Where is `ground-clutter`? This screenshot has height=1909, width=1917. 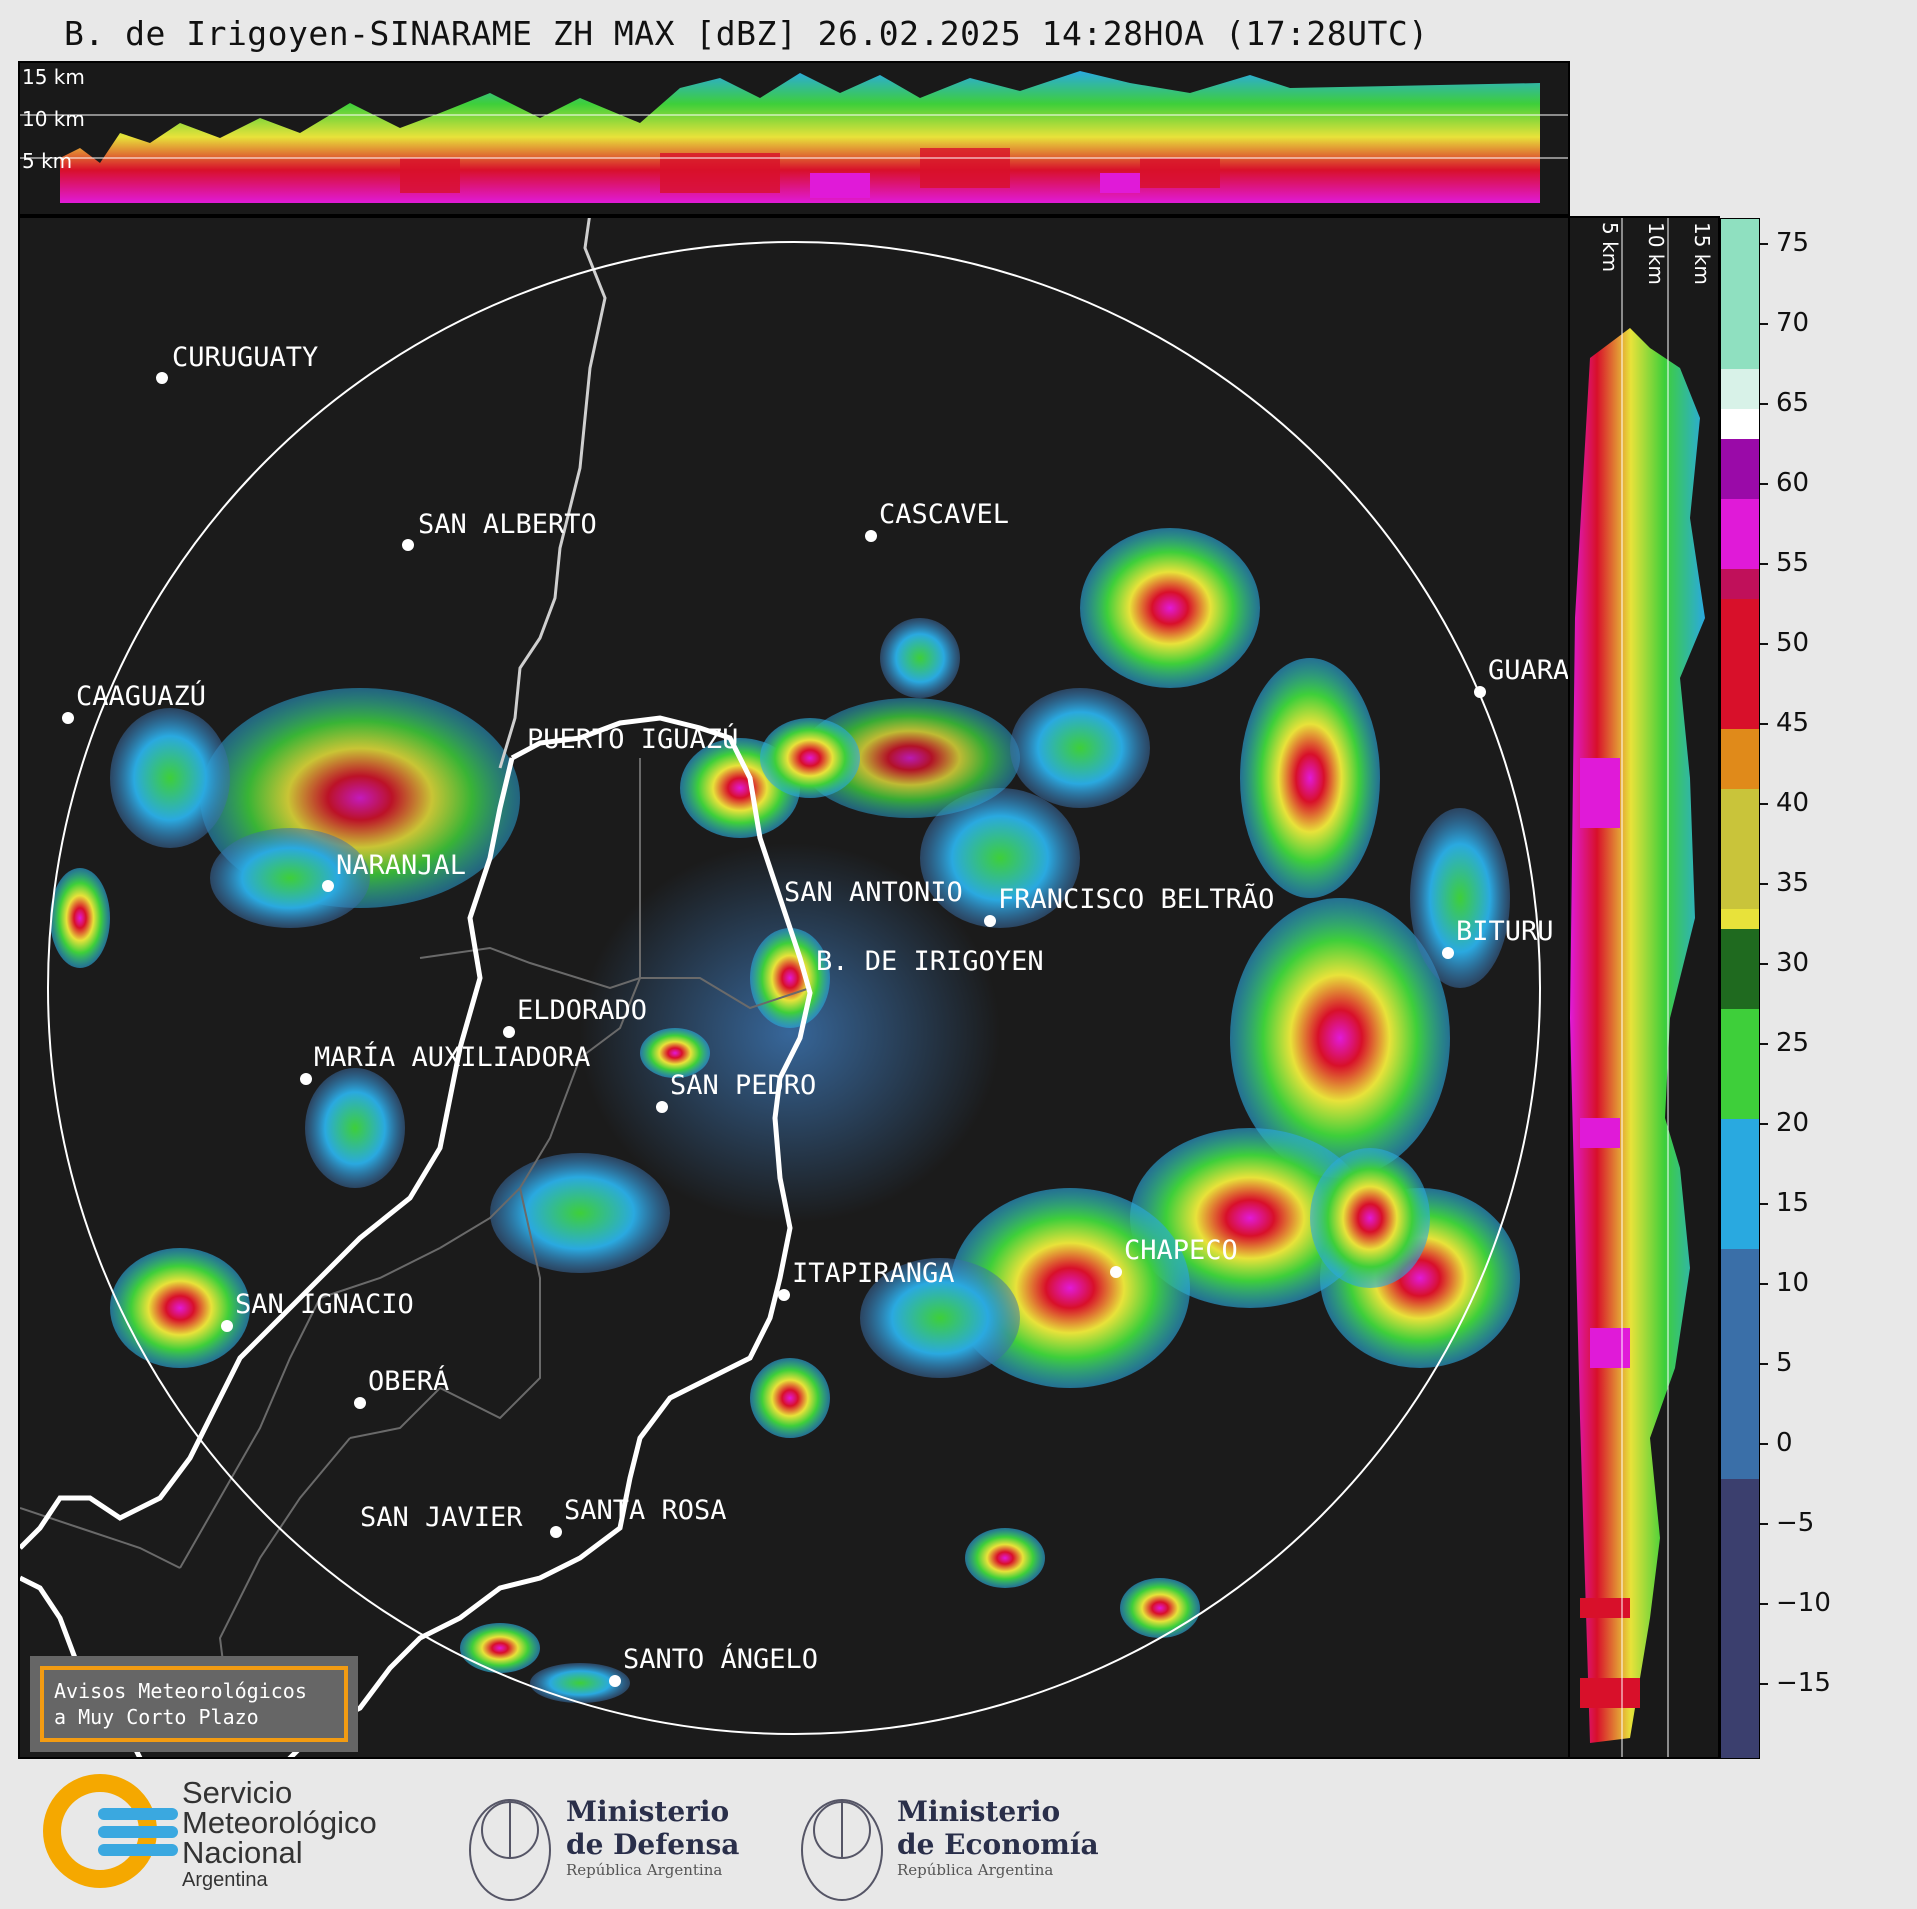
ground-clutter is located at coordinates (790, 1033).